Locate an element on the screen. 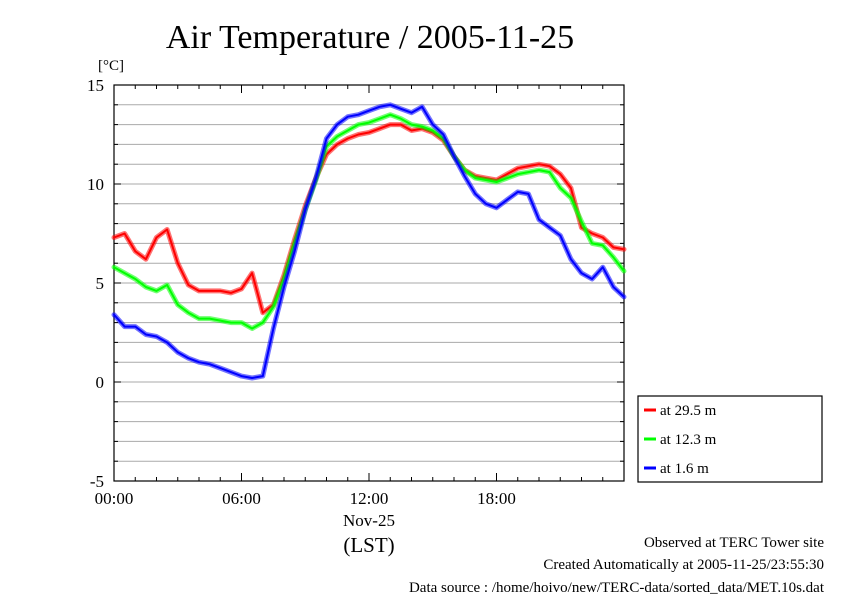 This screenshot has width=842, height=597. legend: at 29.5 m at 12.3 m at 1.6 m is located at coordinates (730, 439).